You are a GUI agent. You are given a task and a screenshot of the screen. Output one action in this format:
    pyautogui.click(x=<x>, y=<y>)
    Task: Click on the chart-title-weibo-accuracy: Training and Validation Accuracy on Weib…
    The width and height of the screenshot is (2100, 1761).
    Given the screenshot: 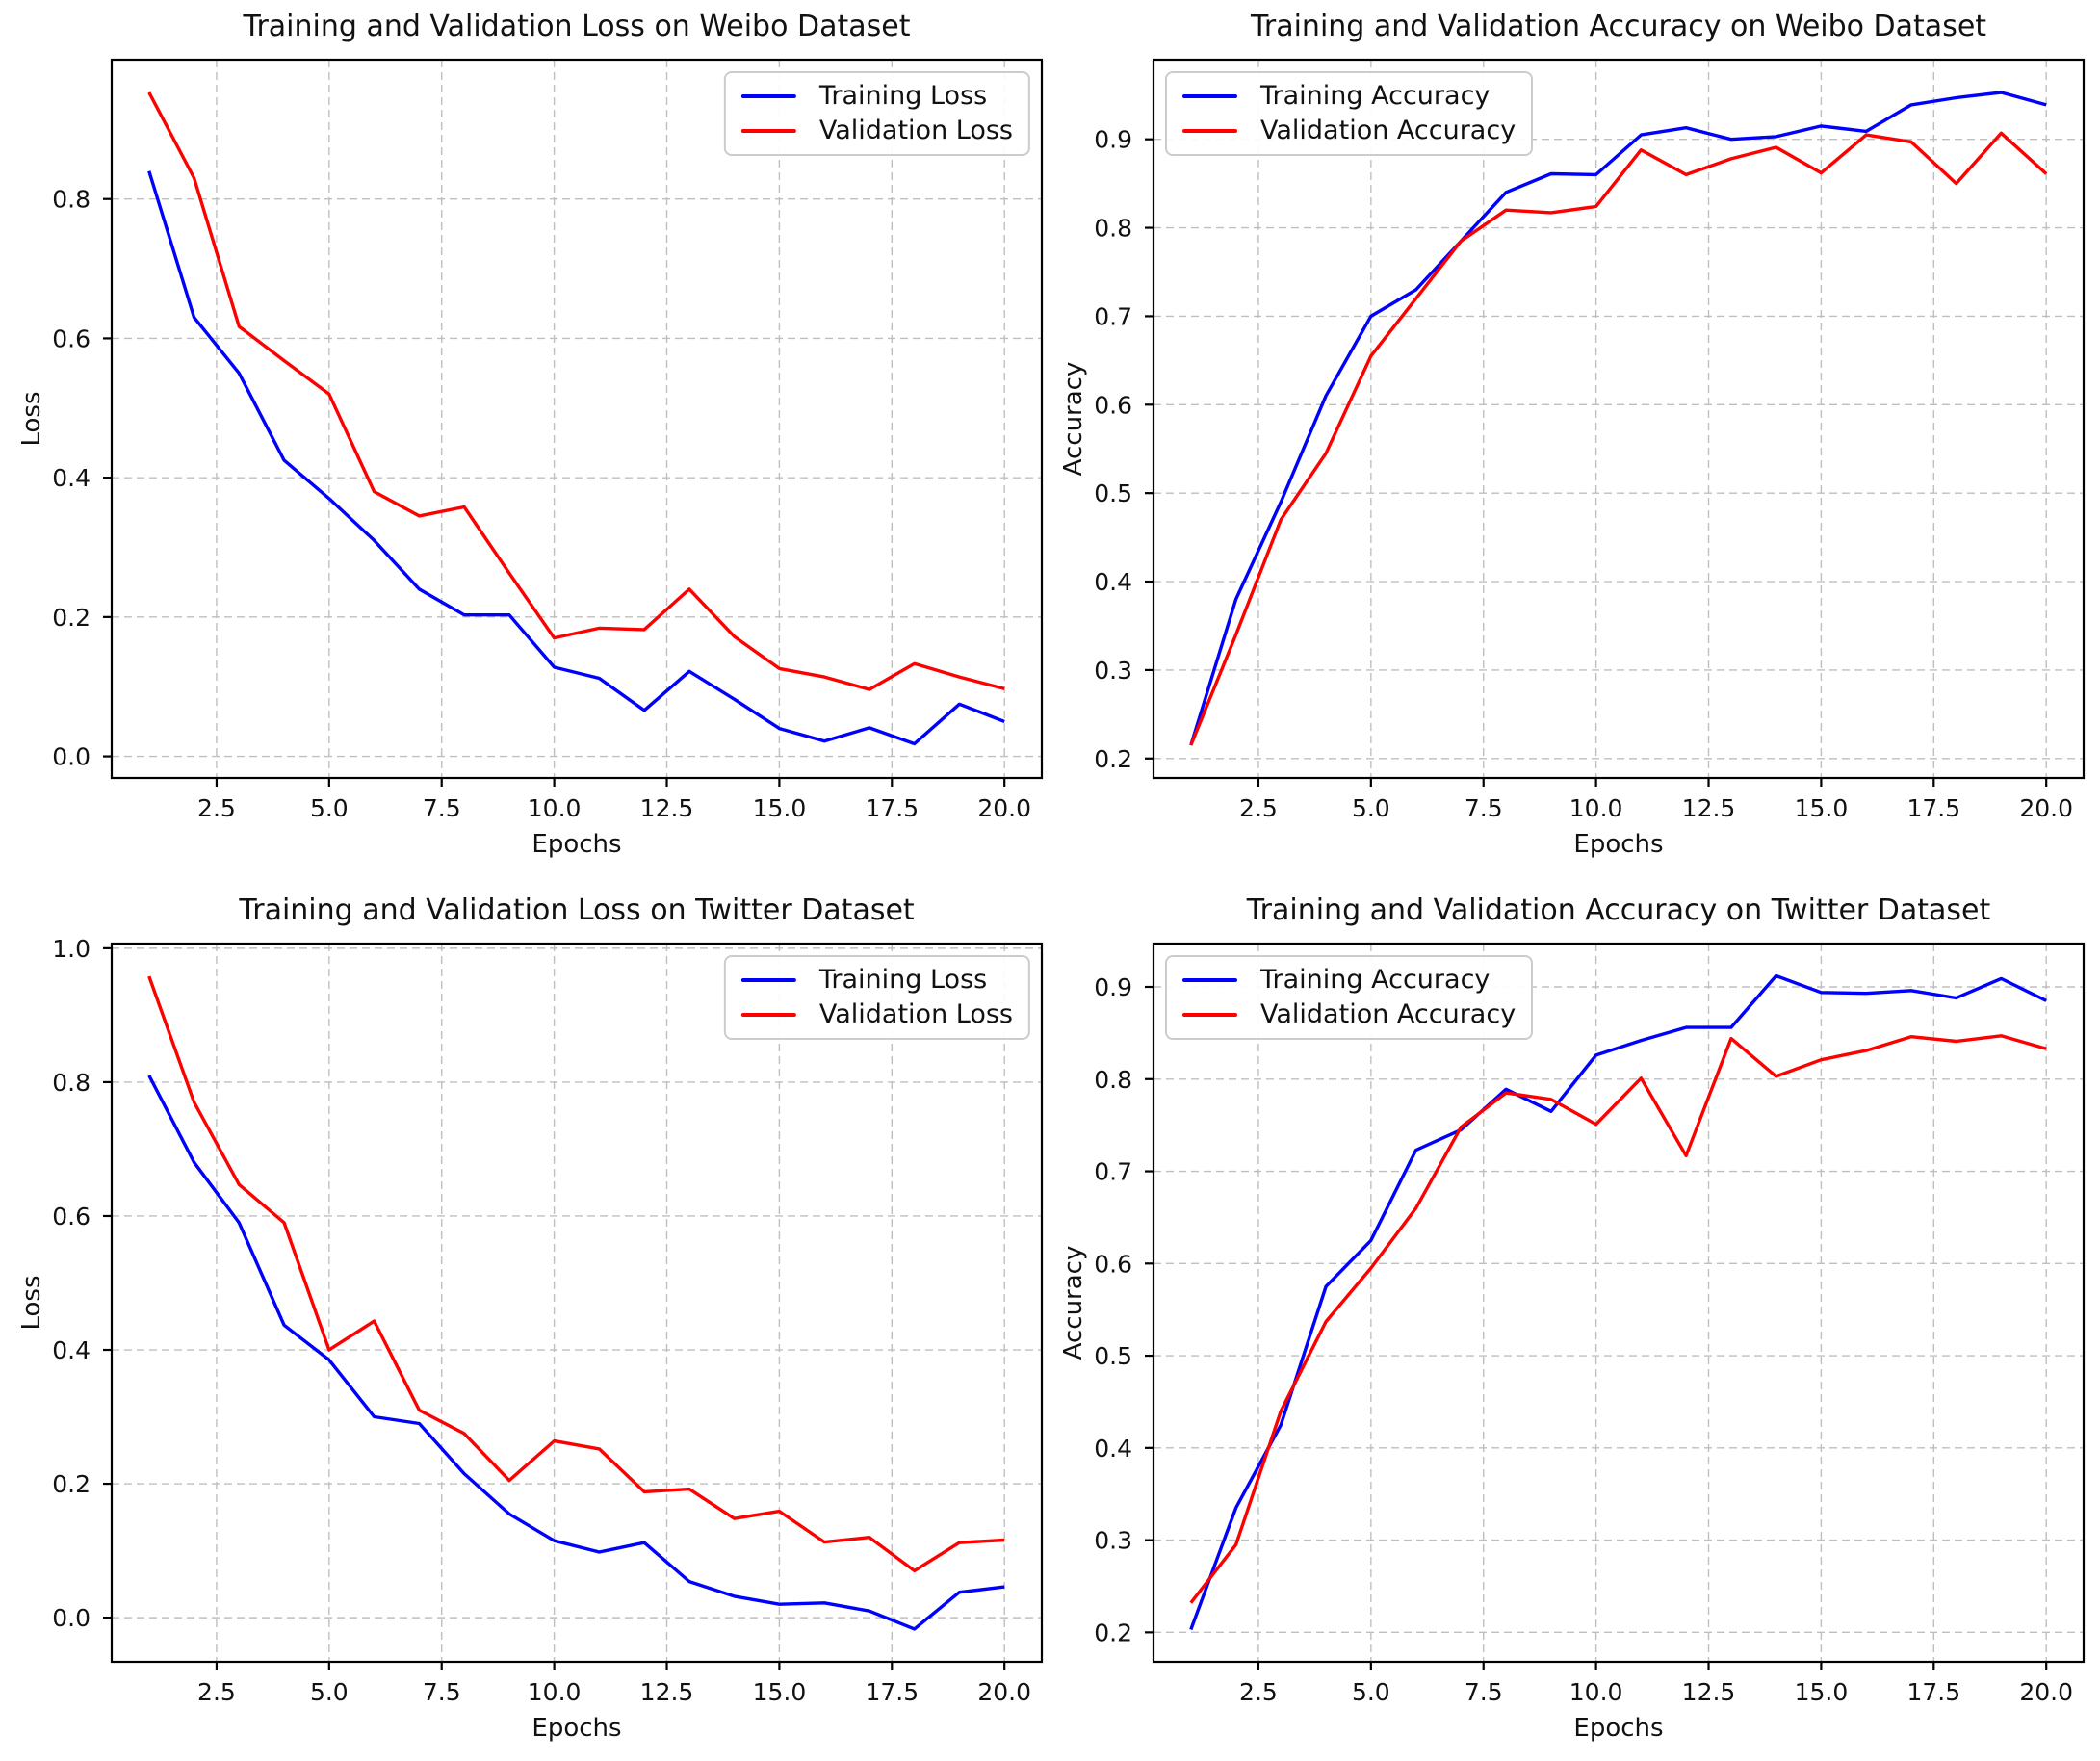 What is the action you would take?
    pyautogui.click(x=1618, y=26)
    